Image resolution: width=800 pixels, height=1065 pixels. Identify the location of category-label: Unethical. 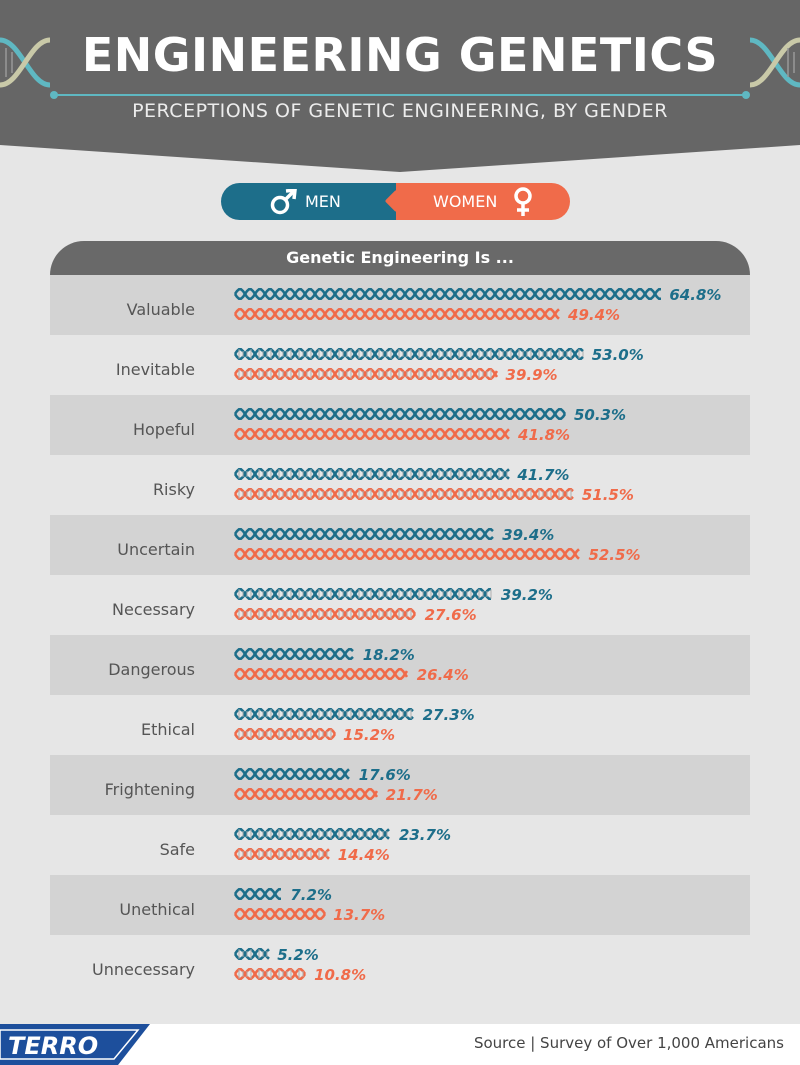
(157, 909).